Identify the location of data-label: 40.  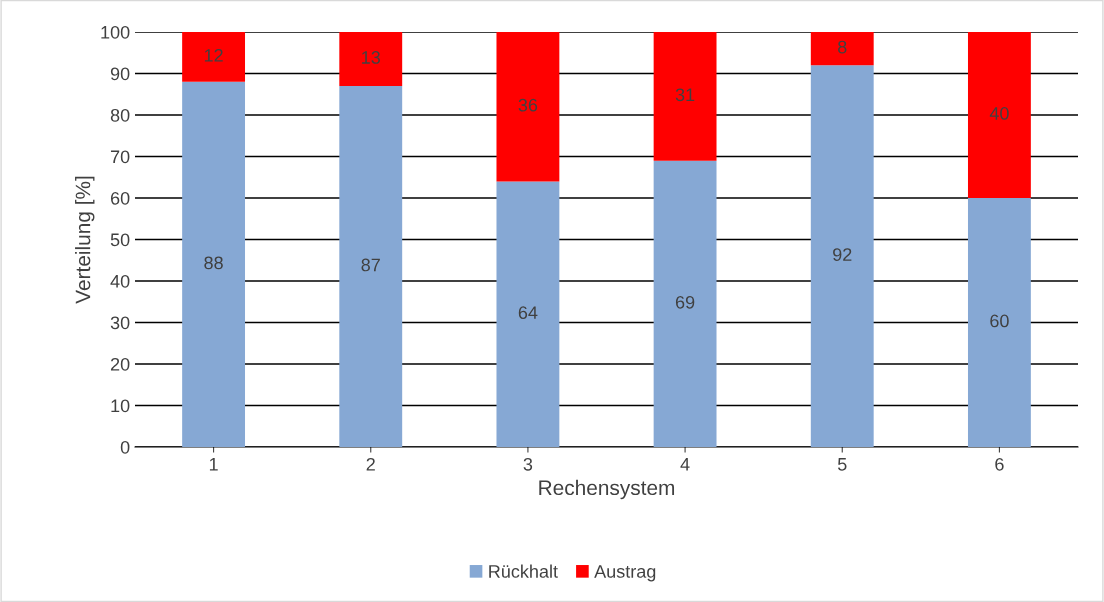
(999, 113).